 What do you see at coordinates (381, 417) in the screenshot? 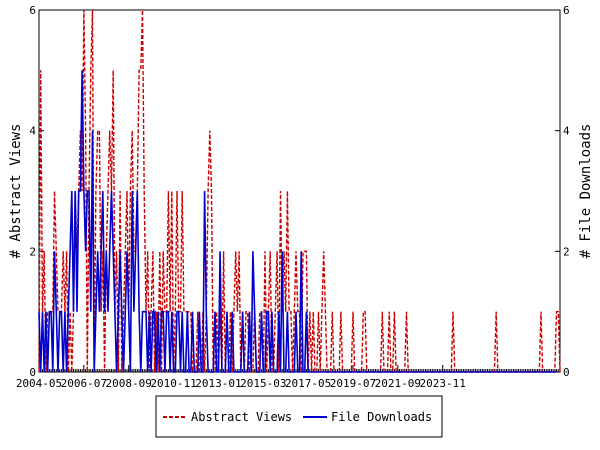
I see `legend-label-file-downloads: File Downloads` at bounding box center [381, 417].